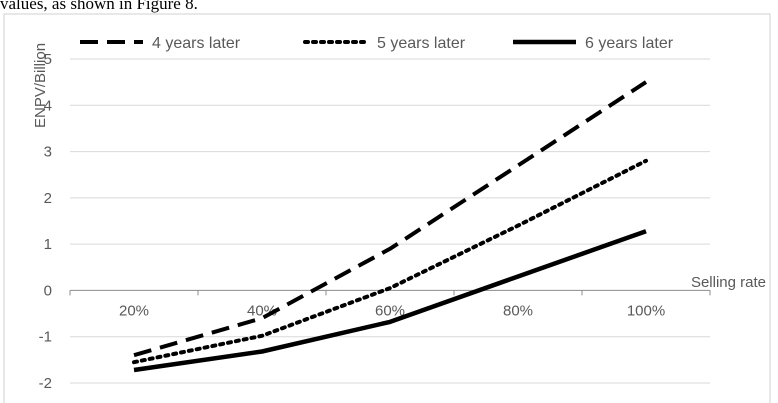  What do you see at coordinates (134, 310) in the screenshot?
I see `x-tick-label: 20%` at bounding box center [134, 310].